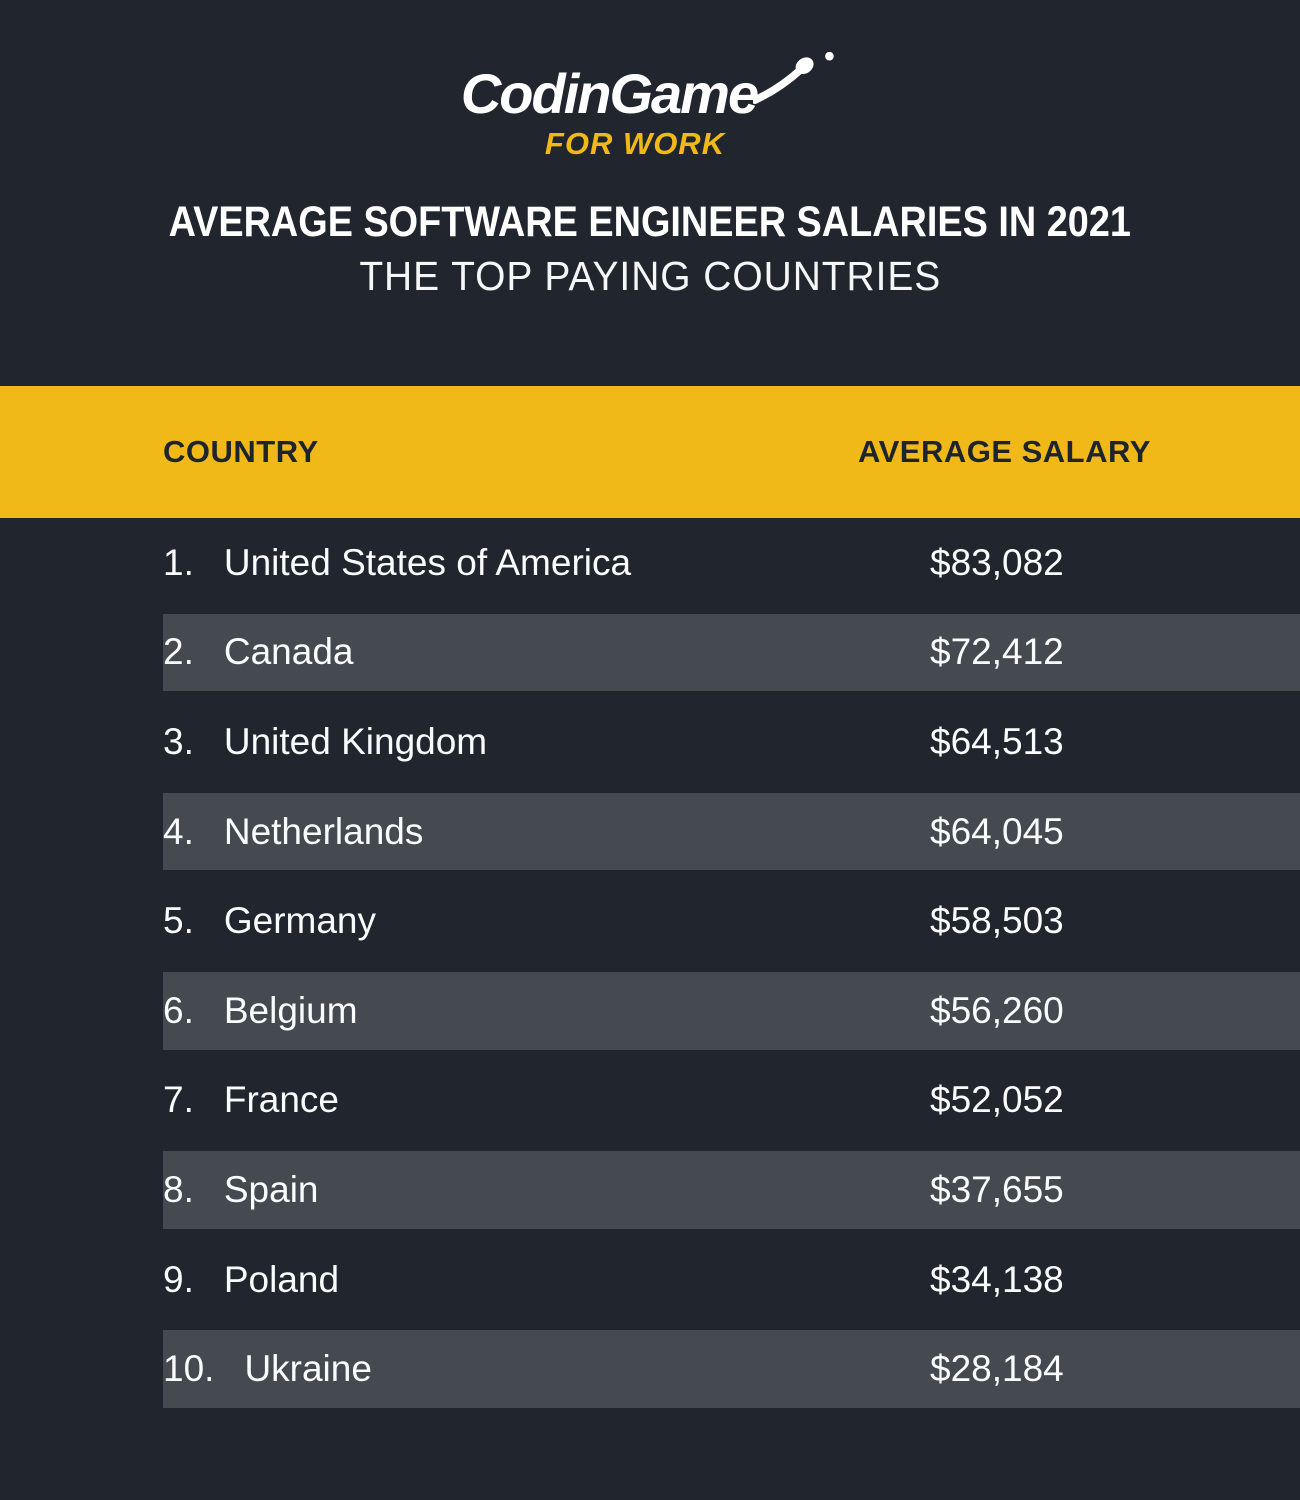 The height and width of the screenshot is (1500, 1300). I want to click on rank-label: 7., so click(178, 1100).